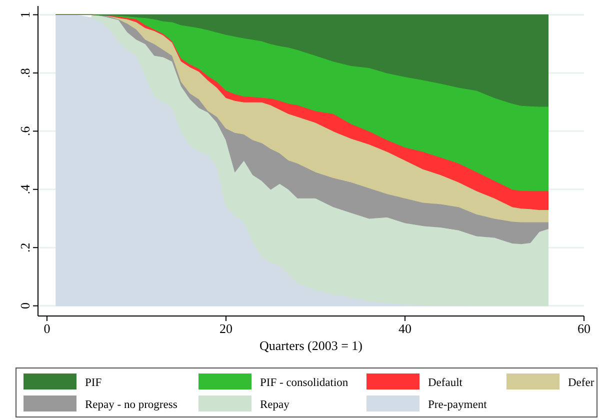 The height and width of the screenshot is (420, 599). Describe the element at coordinates (25, 73) in the screenshot. I see `y-tick-label: .8` at that location.